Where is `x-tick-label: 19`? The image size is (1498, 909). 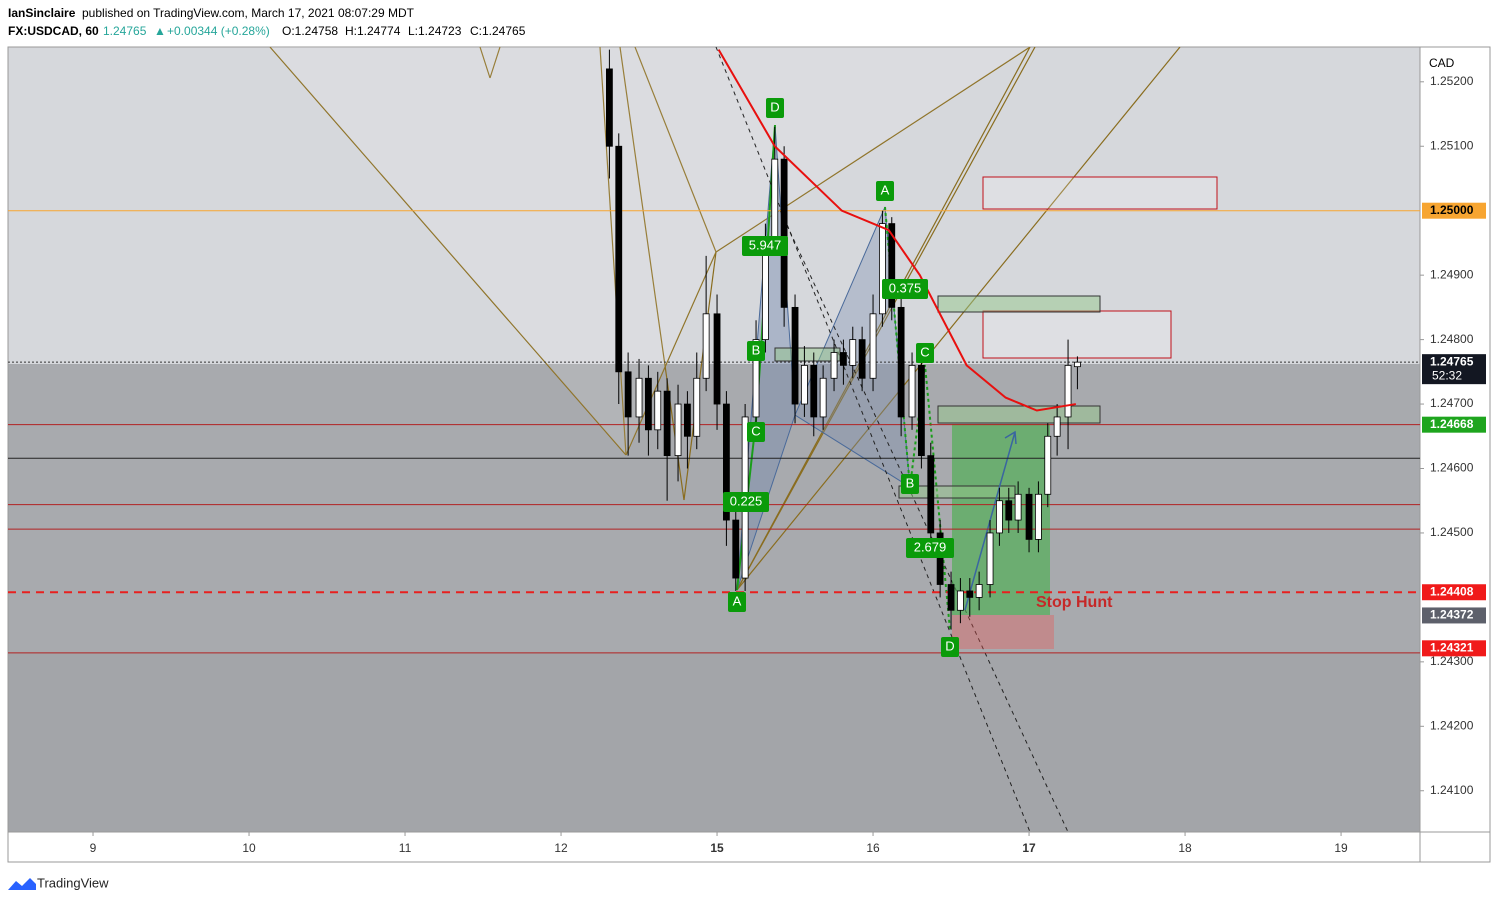
x-tick-label: 19 is located at coordinates (1341, 848).